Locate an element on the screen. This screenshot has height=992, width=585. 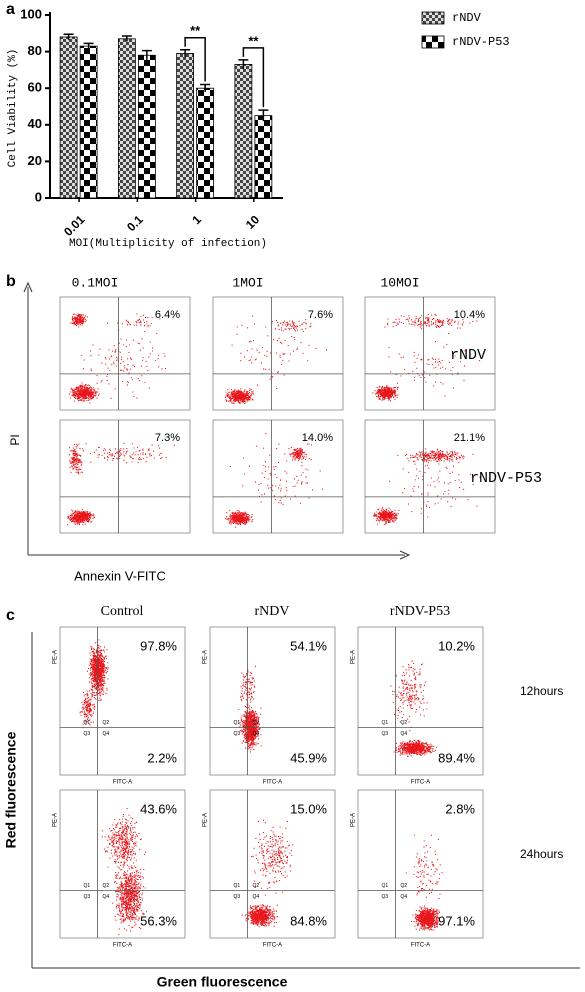
quadrant-percent: 84.8% is located at coordinates (308, 920).